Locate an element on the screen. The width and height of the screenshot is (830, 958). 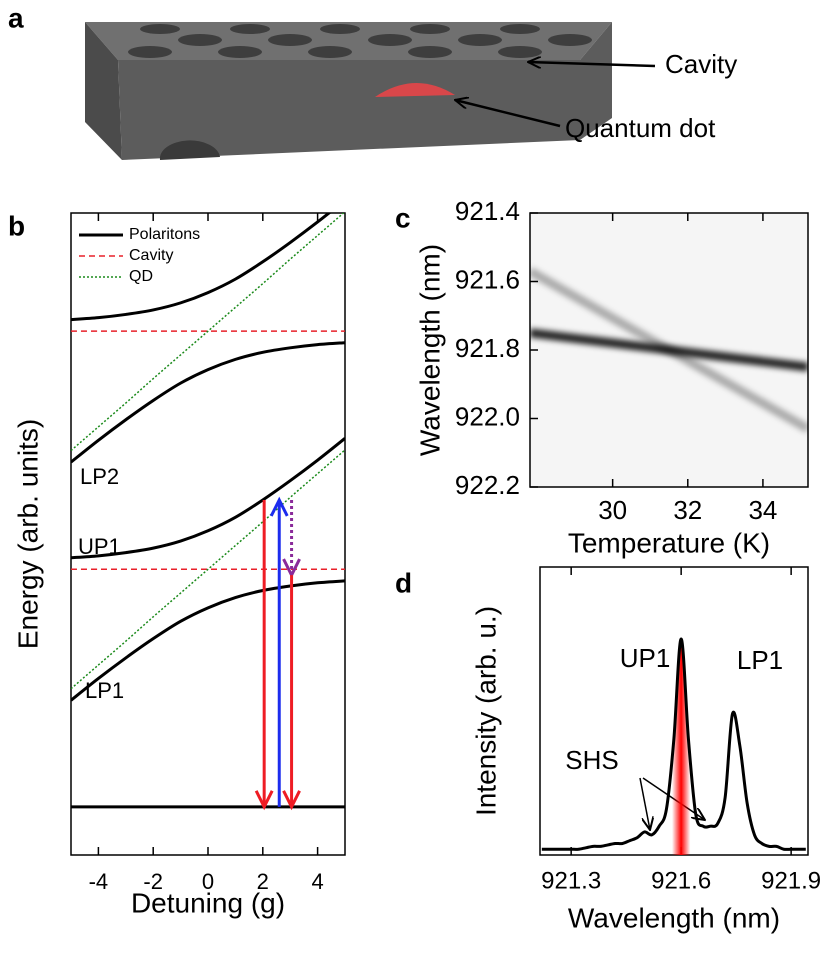
x-tick-label: 0 is located at coordinates (208, 881).